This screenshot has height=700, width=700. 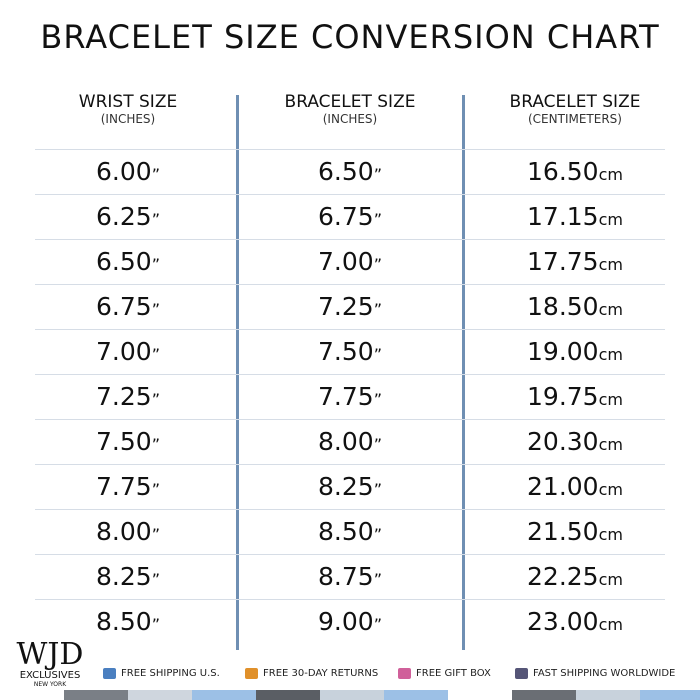 I want to click on cell-value: 17.15, so click(x=563, y=216).